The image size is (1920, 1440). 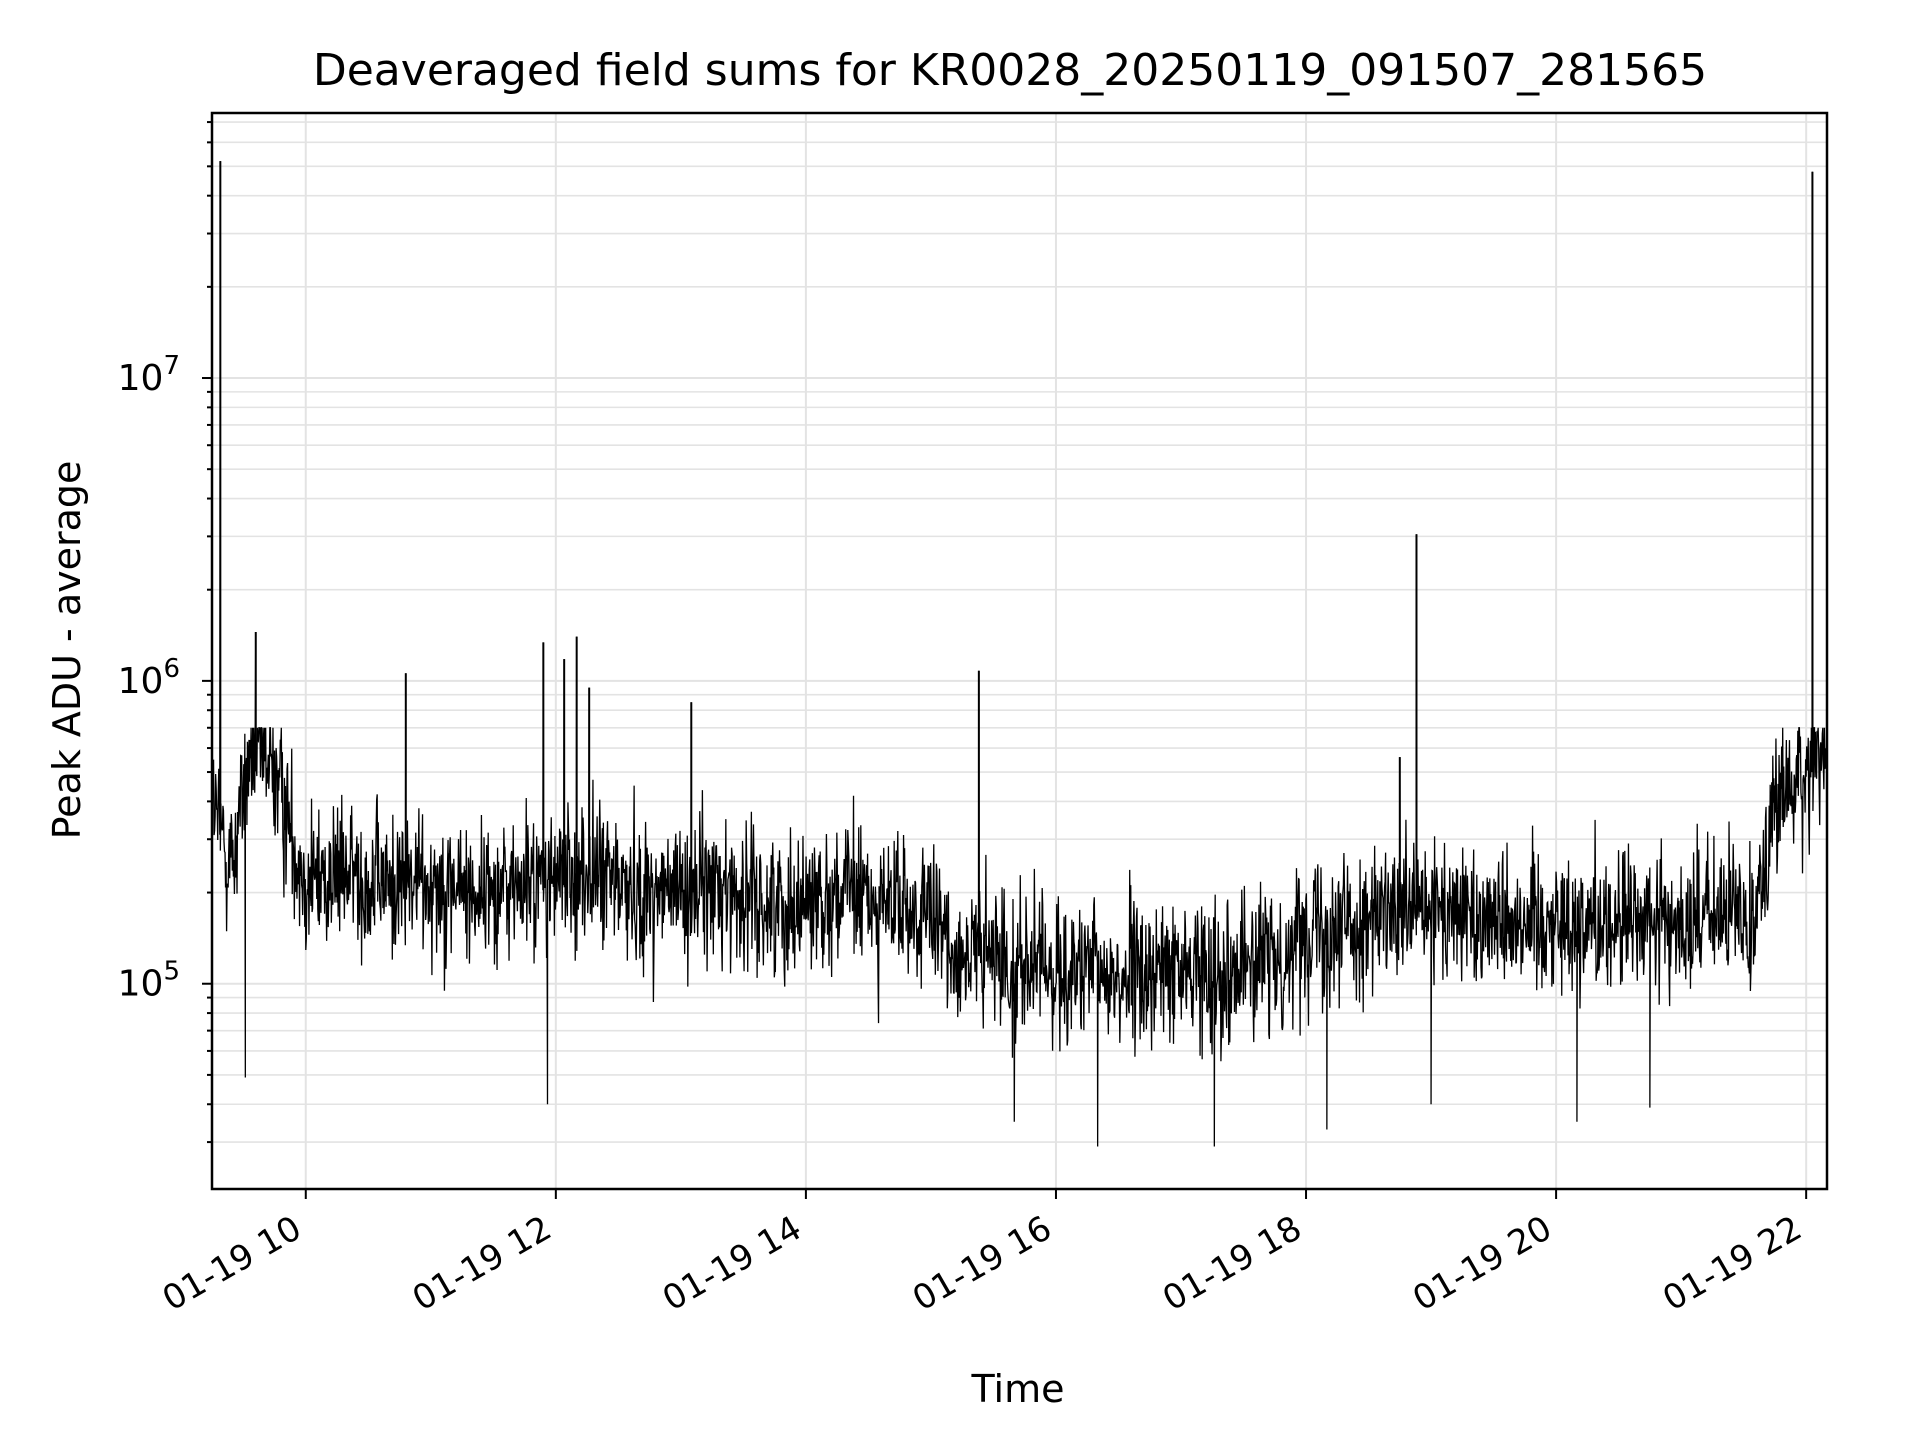 I want to click on y-tick-label: 10⁵, so click(x=149, y=981).